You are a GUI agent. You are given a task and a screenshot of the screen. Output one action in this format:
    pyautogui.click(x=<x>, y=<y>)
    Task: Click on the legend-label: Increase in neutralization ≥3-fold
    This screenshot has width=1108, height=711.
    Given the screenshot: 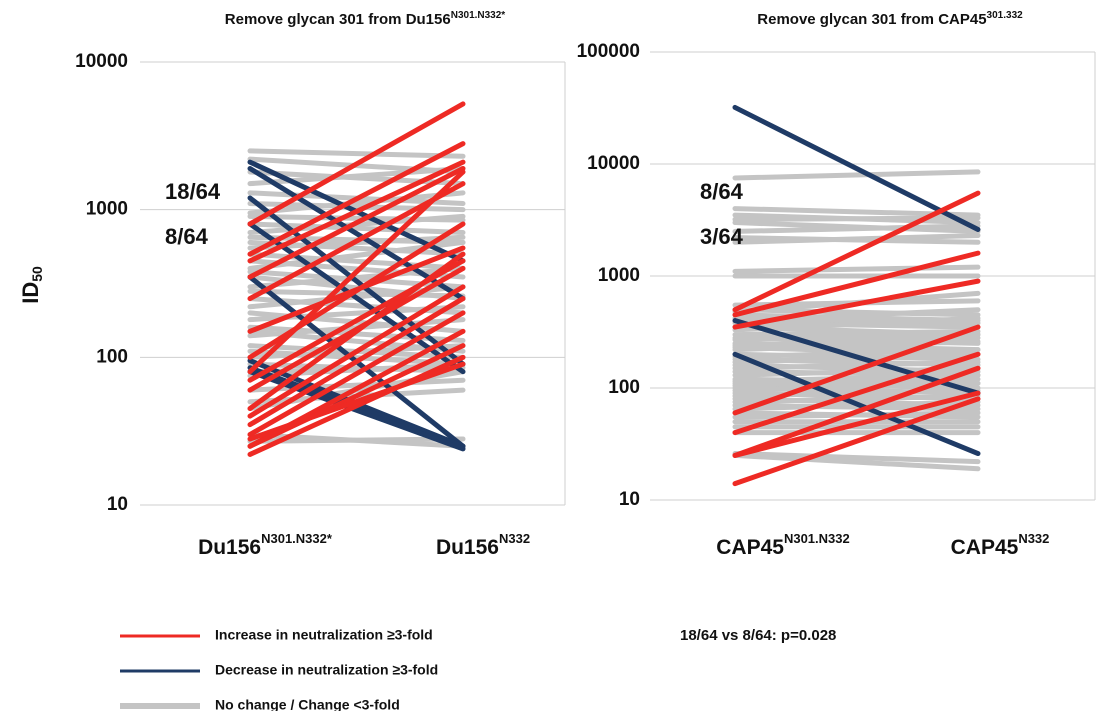 What is the action you would take?
    pyautogui.click(x=324, y=635)
    